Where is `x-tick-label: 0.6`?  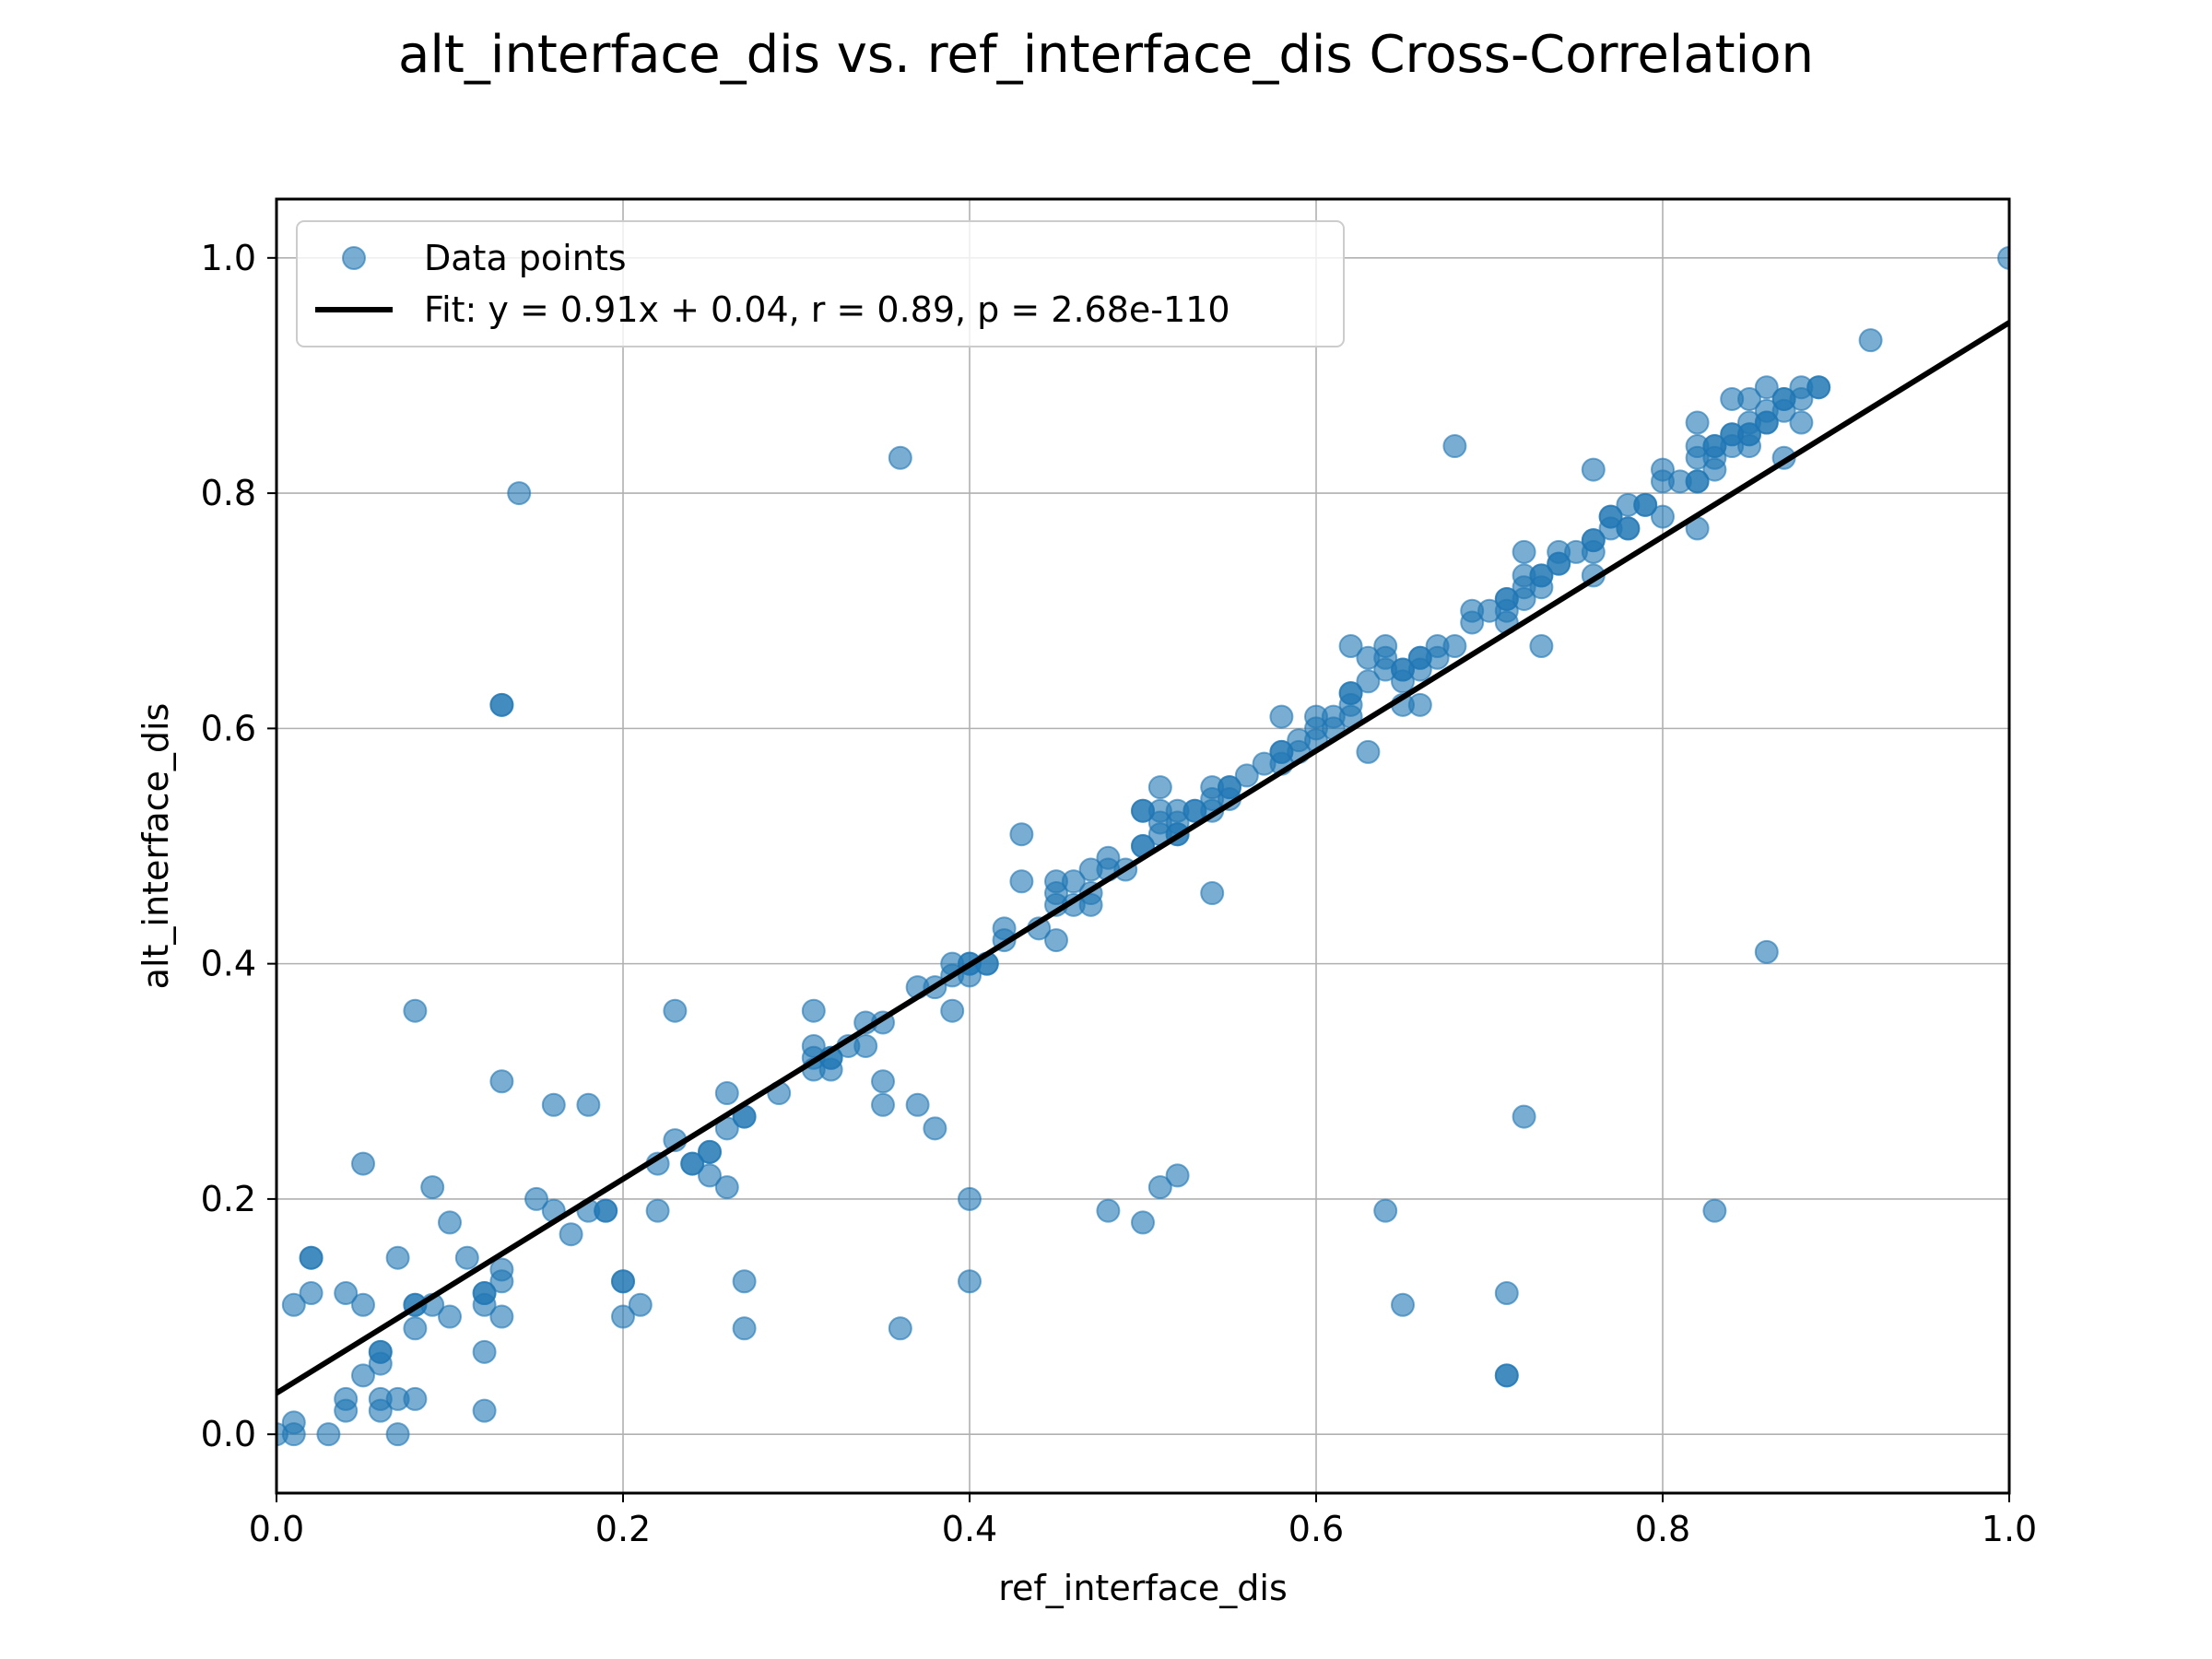
x-tick-label: 0.6 is located at coordinates (1316, 1529).